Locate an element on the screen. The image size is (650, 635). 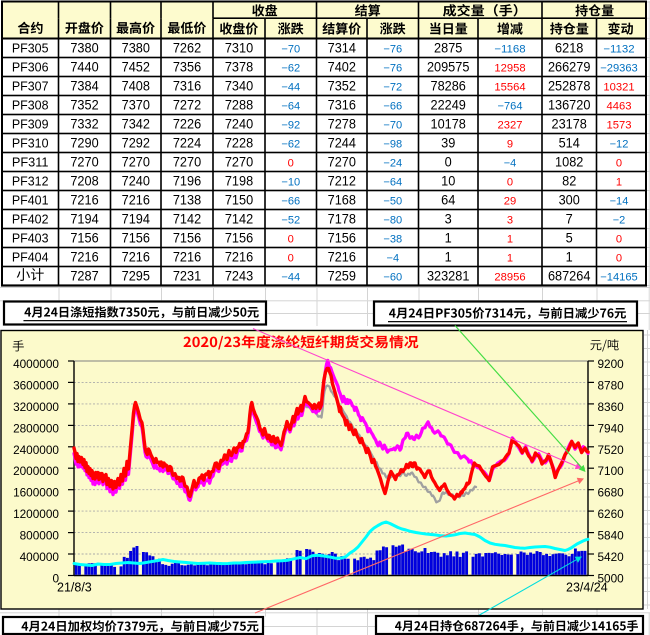
svg-text: −1168 is located at coordinates (509, 50).